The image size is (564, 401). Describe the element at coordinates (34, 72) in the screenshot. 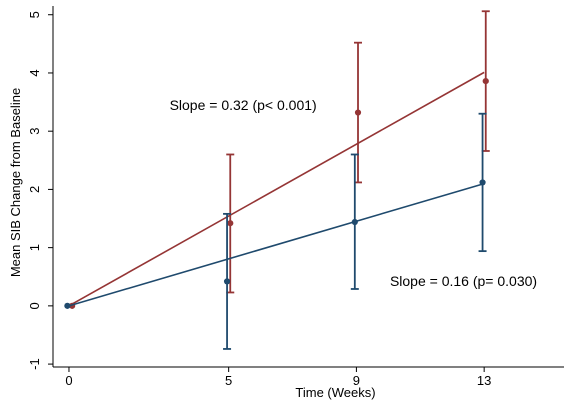

I see `y-tick-label: 4` at that location.